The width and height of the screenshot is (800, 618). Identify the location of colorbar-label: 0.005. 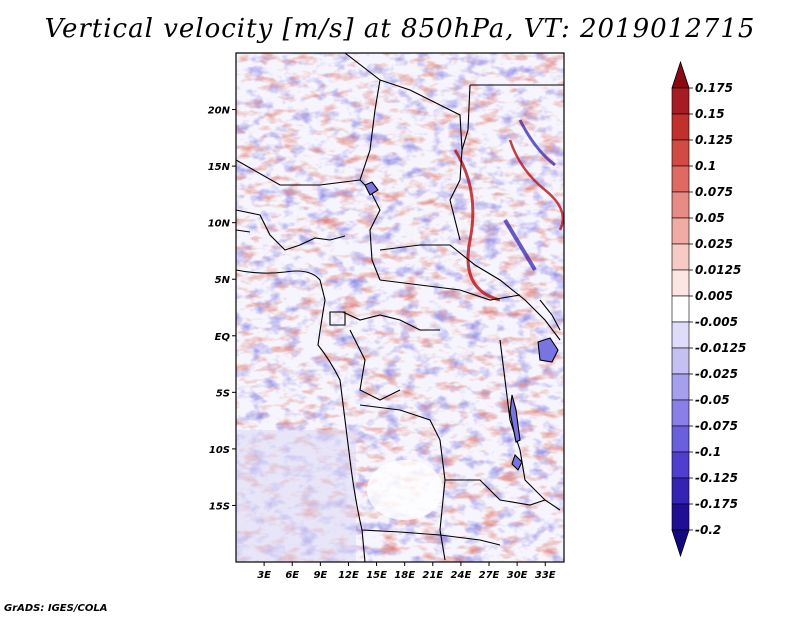
(714, 296).